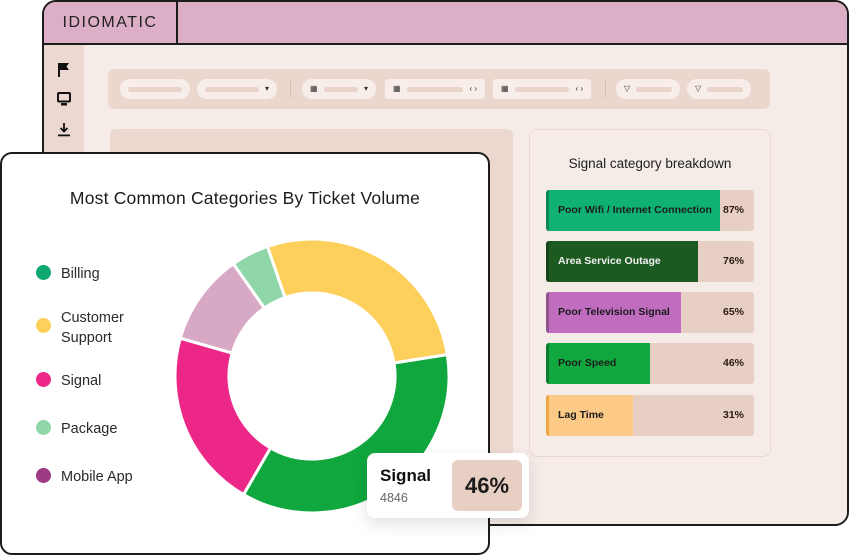 Image resolution: width=850 pixels, height=559 pixels. I want to click on breakdown-bar: Area Service Outage 76%, so click(650, 261).